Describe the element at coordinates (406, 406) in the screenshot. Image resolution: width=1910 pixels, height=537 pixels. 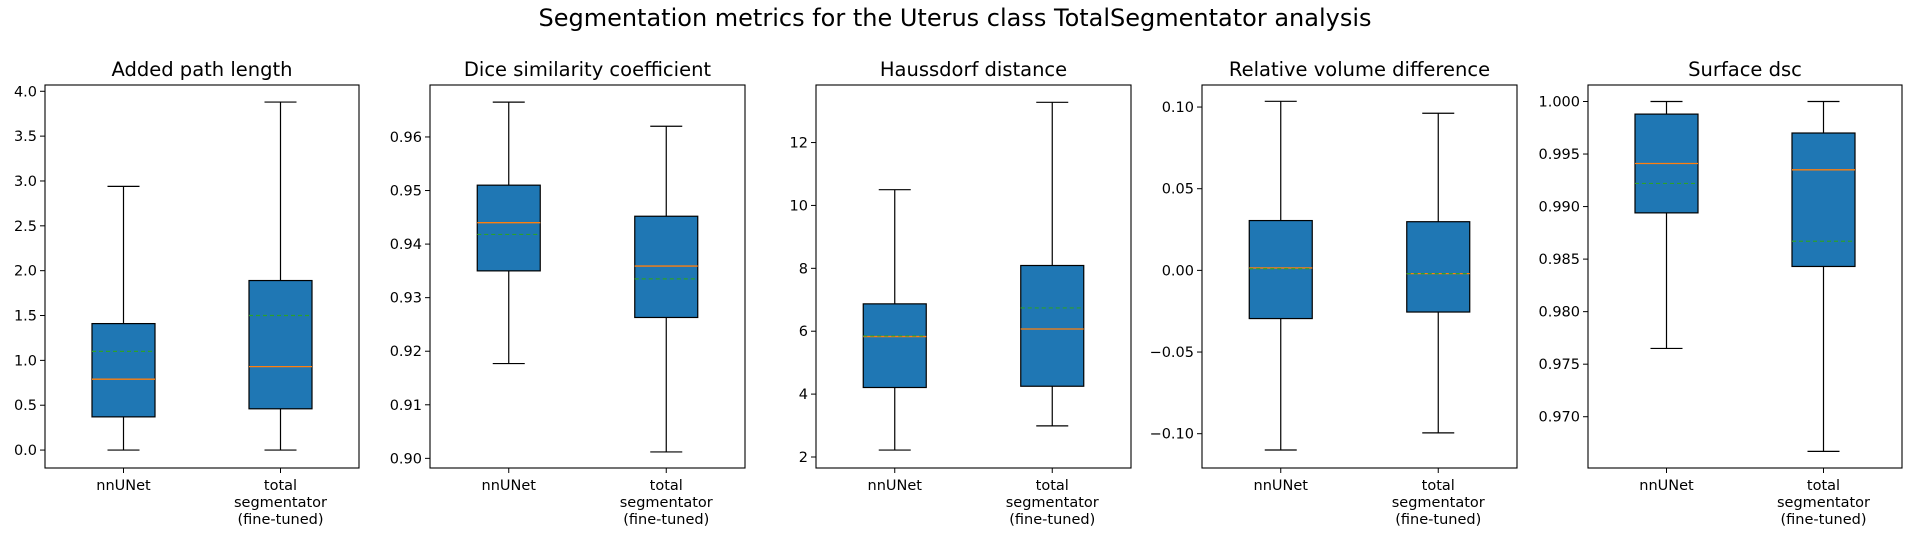
I see `y-tick-label: 0.91` at that location.